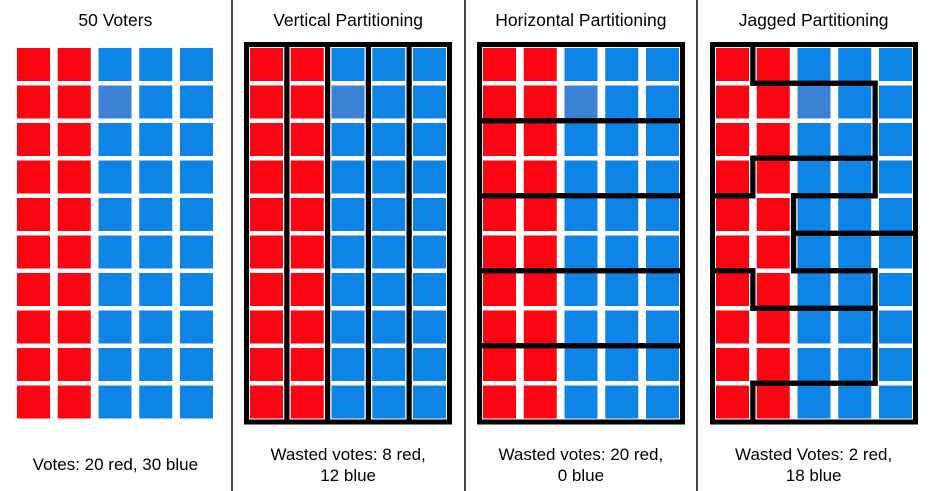 This screenshot has height=491, width=929. What do you see at coordinates (348, 454) in the screenshot?
I see `caption-line-1: Wasted votes: 8 red,` at bounding box center [348, 454].